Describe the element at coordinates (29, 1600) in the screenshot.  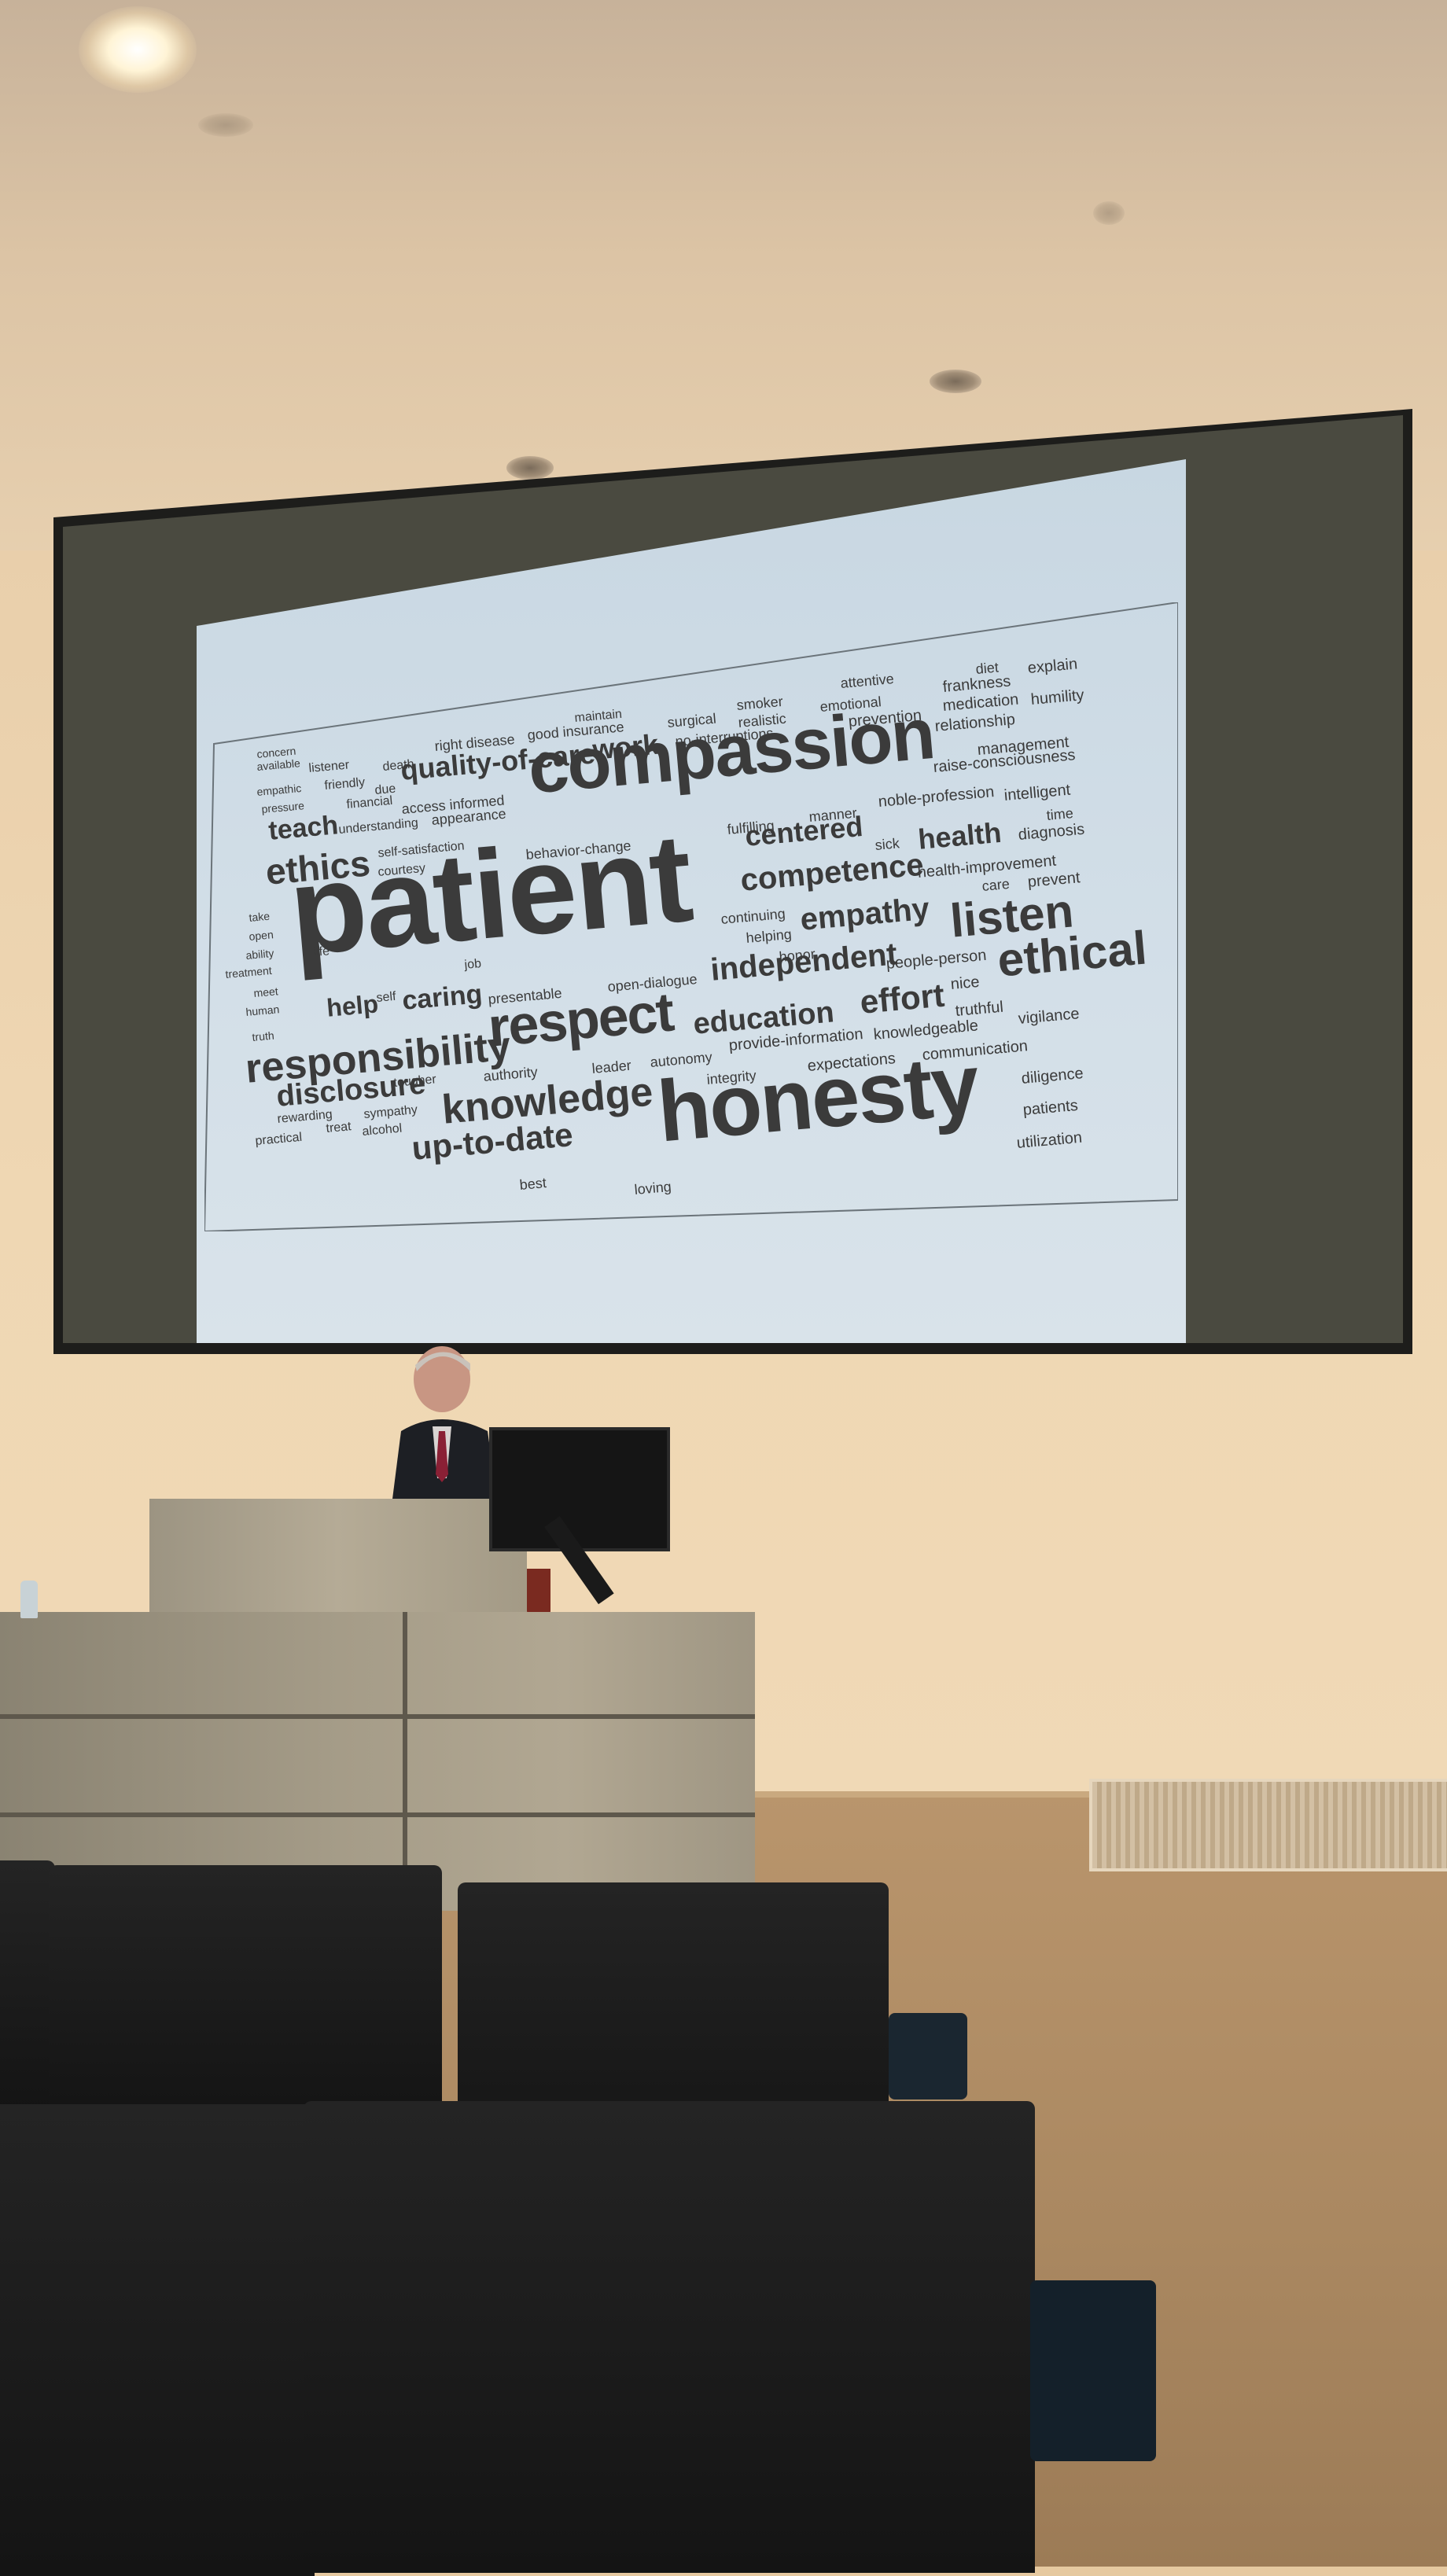
I see `water-bottle` at that location.